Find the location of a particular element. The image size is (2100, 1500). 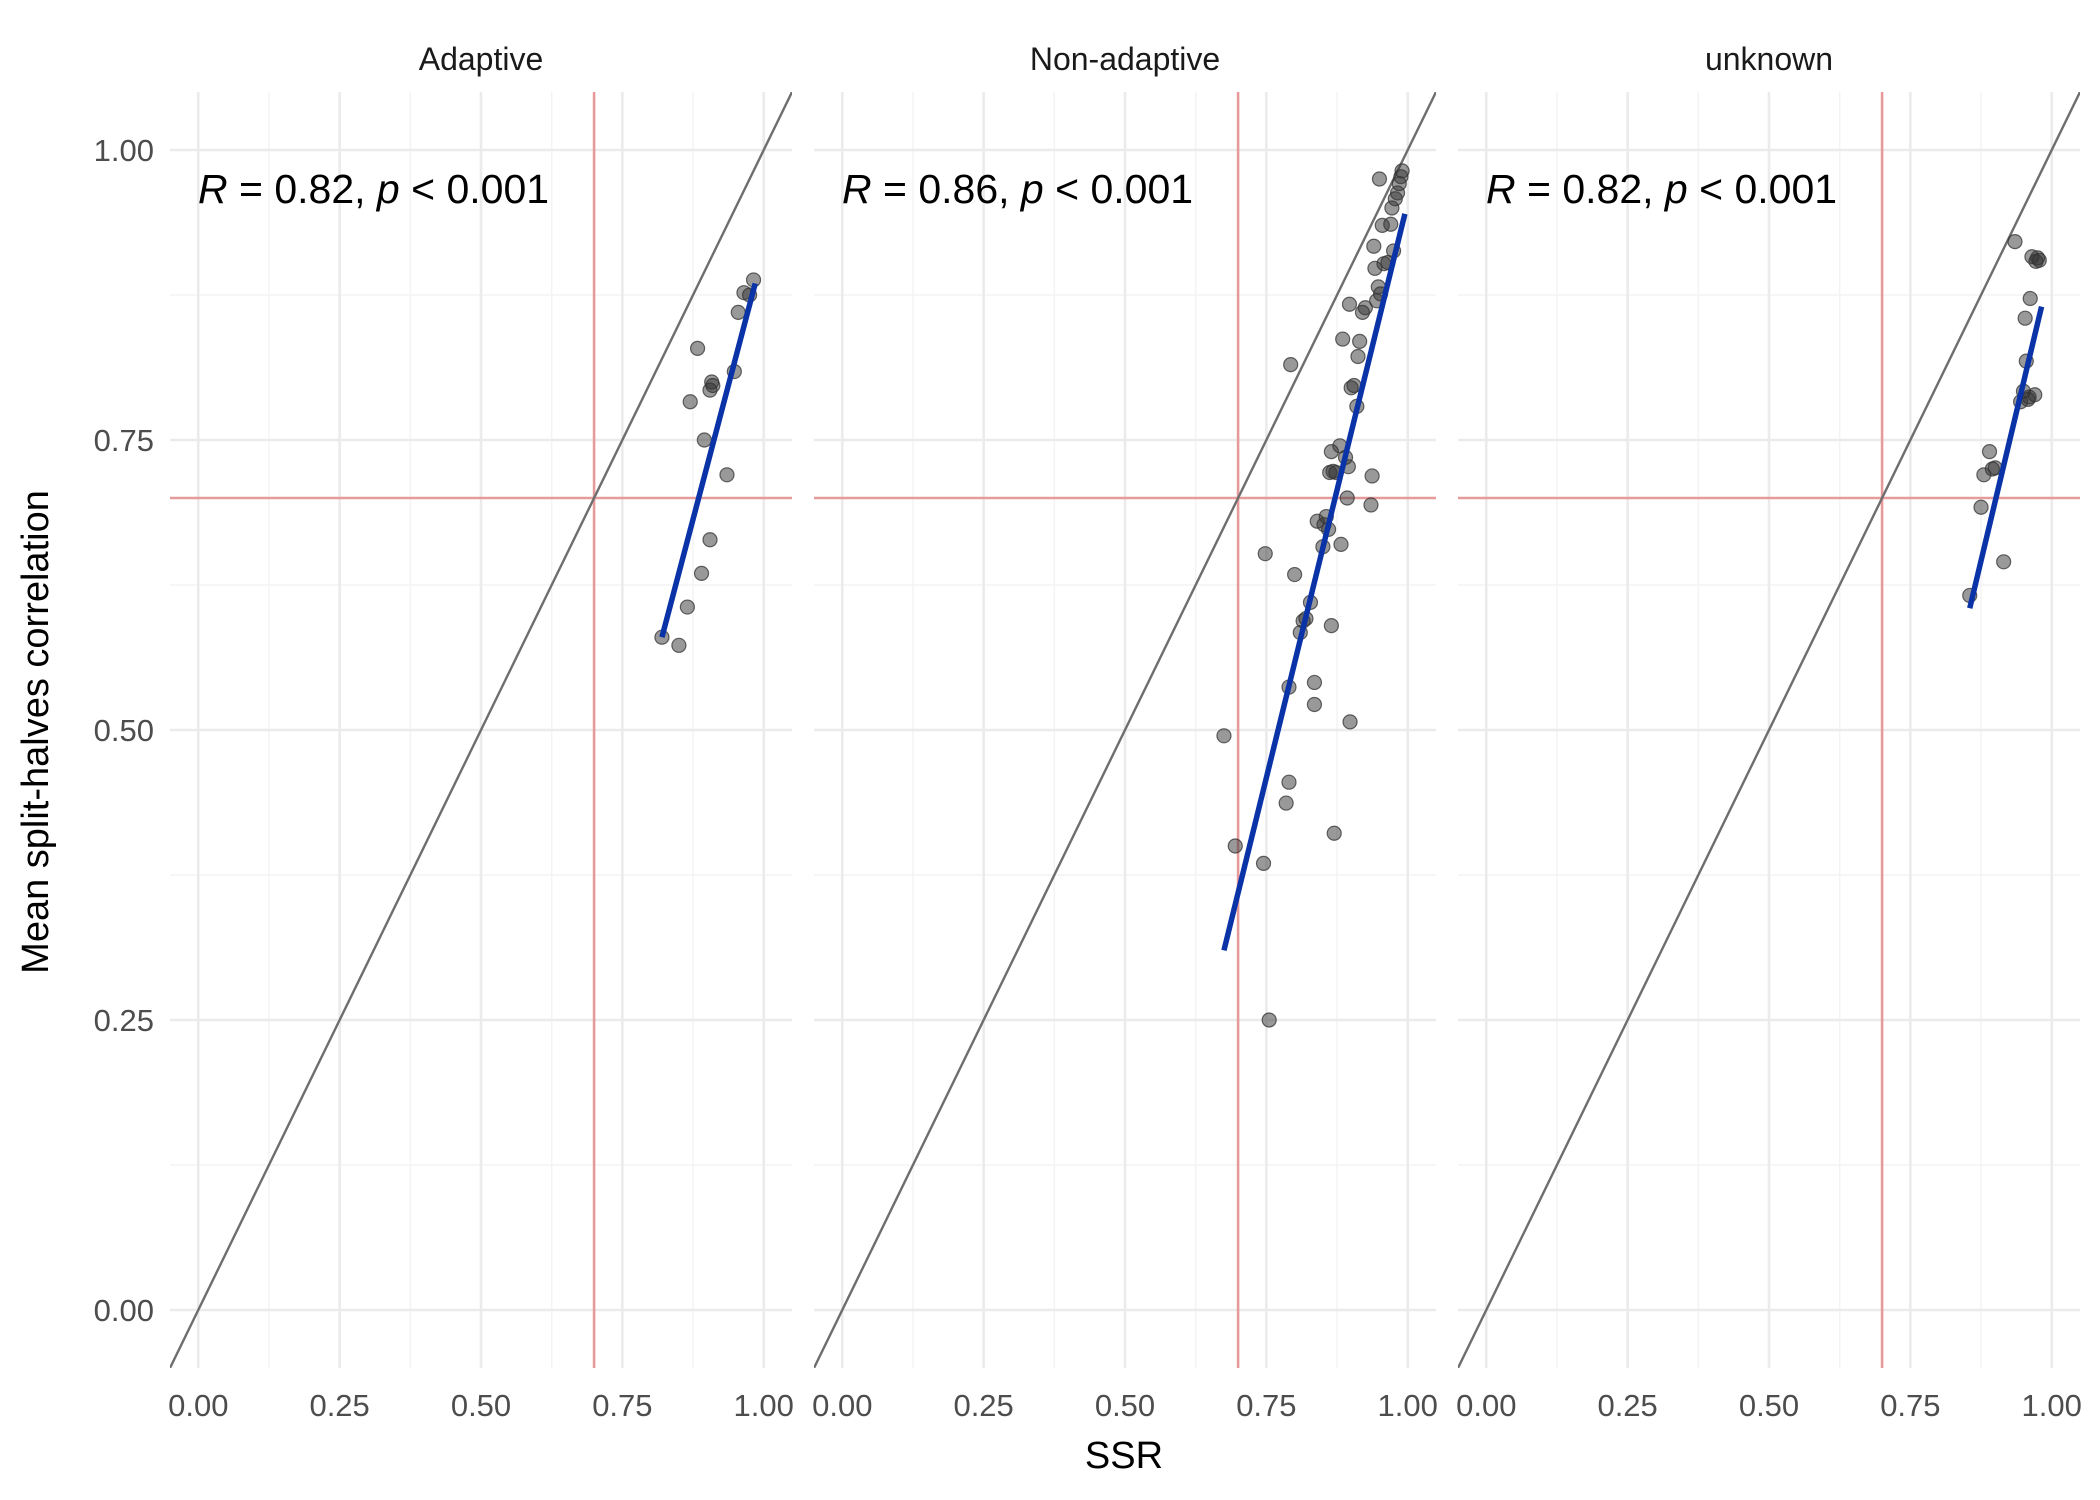

facet-label: Adaptive is located at coordinates (481, 59).